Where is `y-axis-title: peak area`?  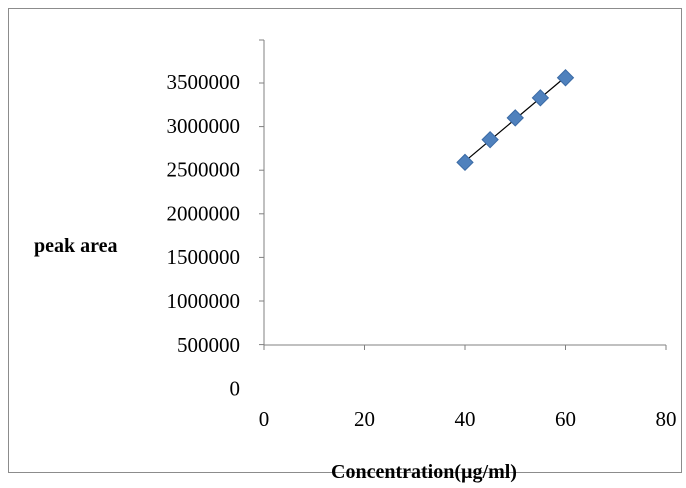
y-axis-title: peak area is located at coordinates (76, 246).